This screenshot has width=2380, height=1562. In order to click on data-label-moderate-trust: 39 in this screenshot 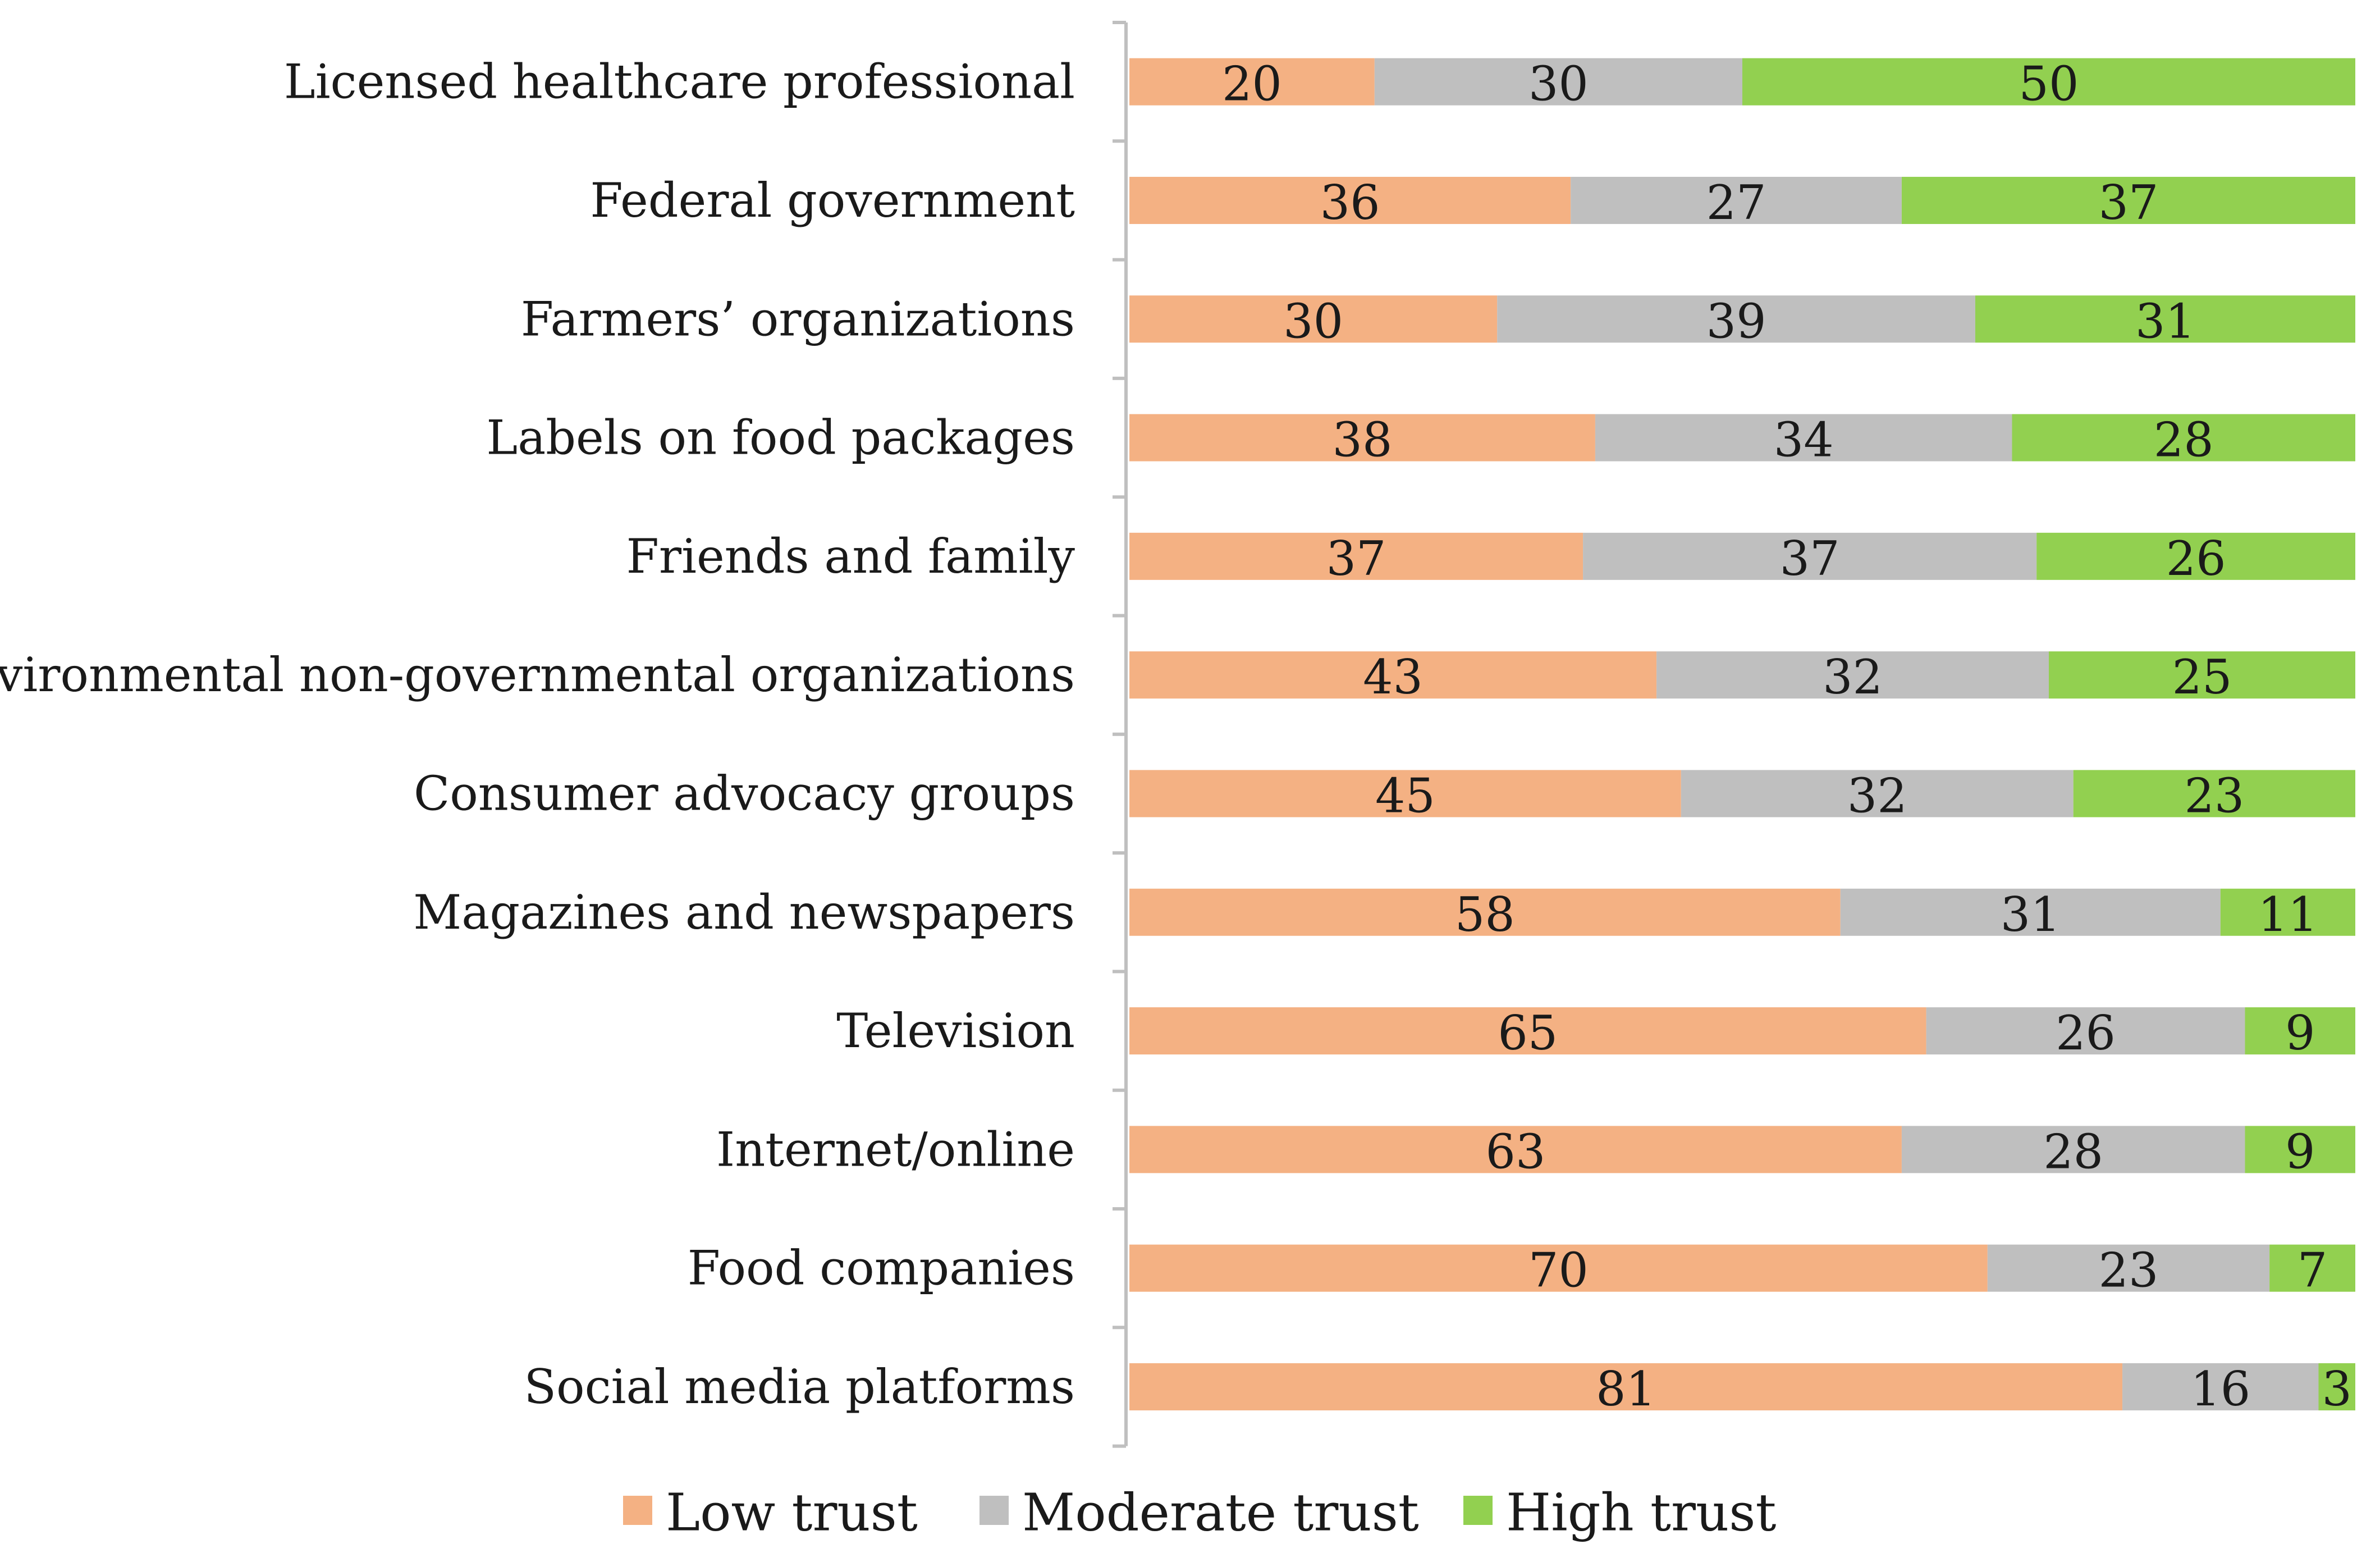, I will do `click(1736, 321)`.